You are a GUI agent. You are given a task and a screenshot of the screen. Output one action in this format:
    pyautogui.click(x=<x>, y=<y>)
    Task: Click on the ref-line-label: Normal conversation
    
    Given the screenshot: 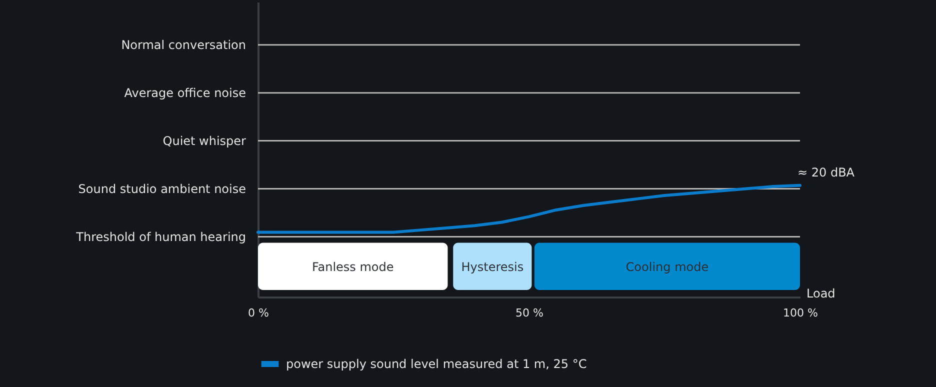 What is the action you would take?
    pyautogui.click(x=183, y=45)
    